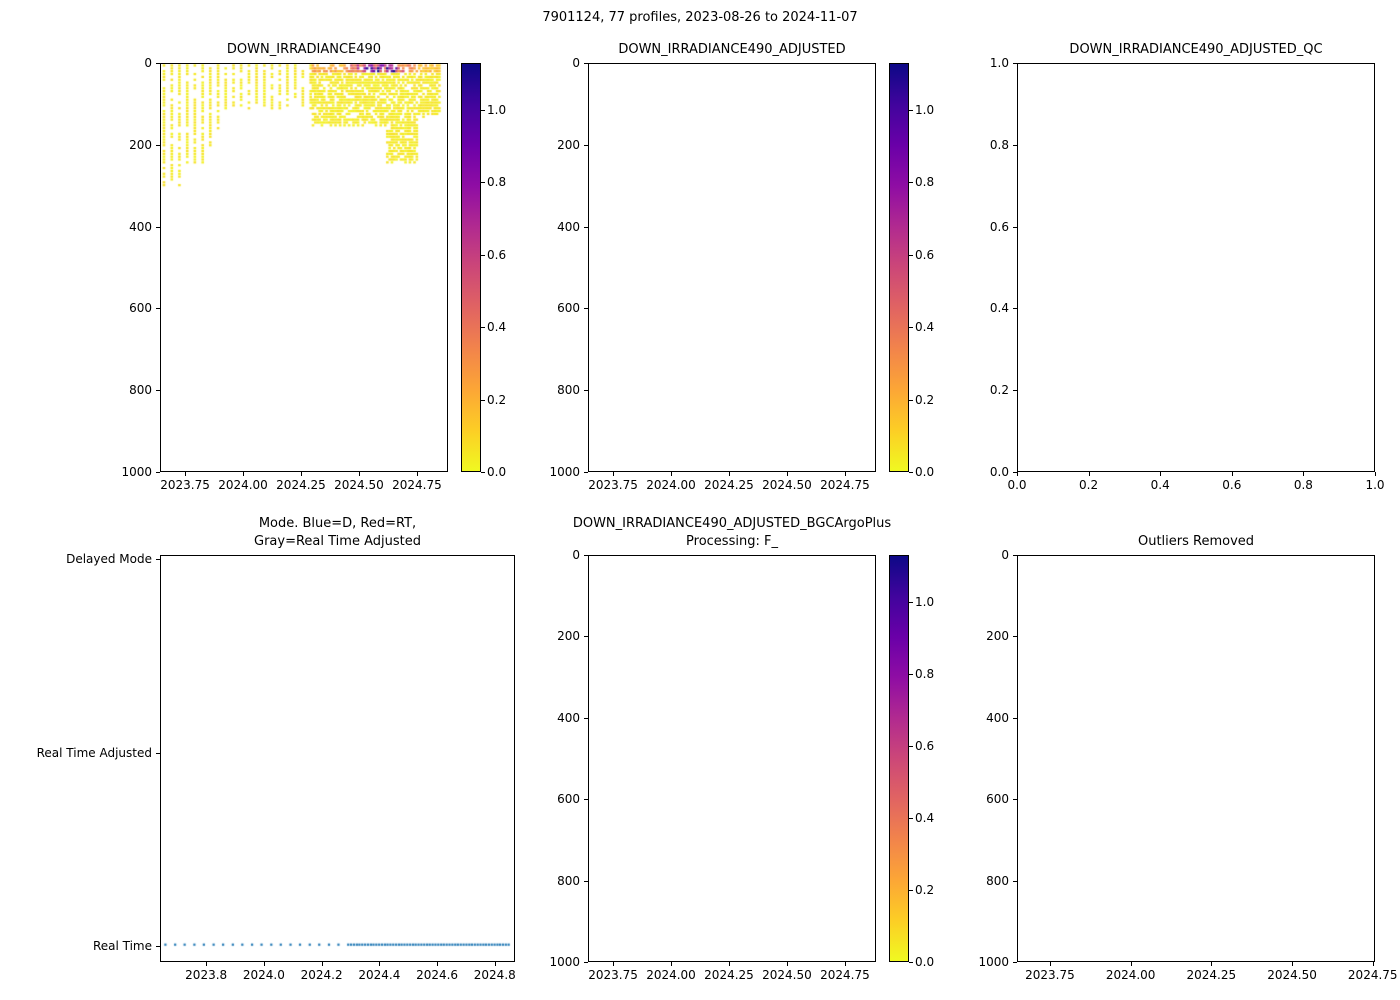 The height and width of the screenshot is (1000, 1400). What do you see at coordinates (304, 267) in the screenshot?
I see `irradiance-heatmap-canvas` at bounding box center [304, 267].